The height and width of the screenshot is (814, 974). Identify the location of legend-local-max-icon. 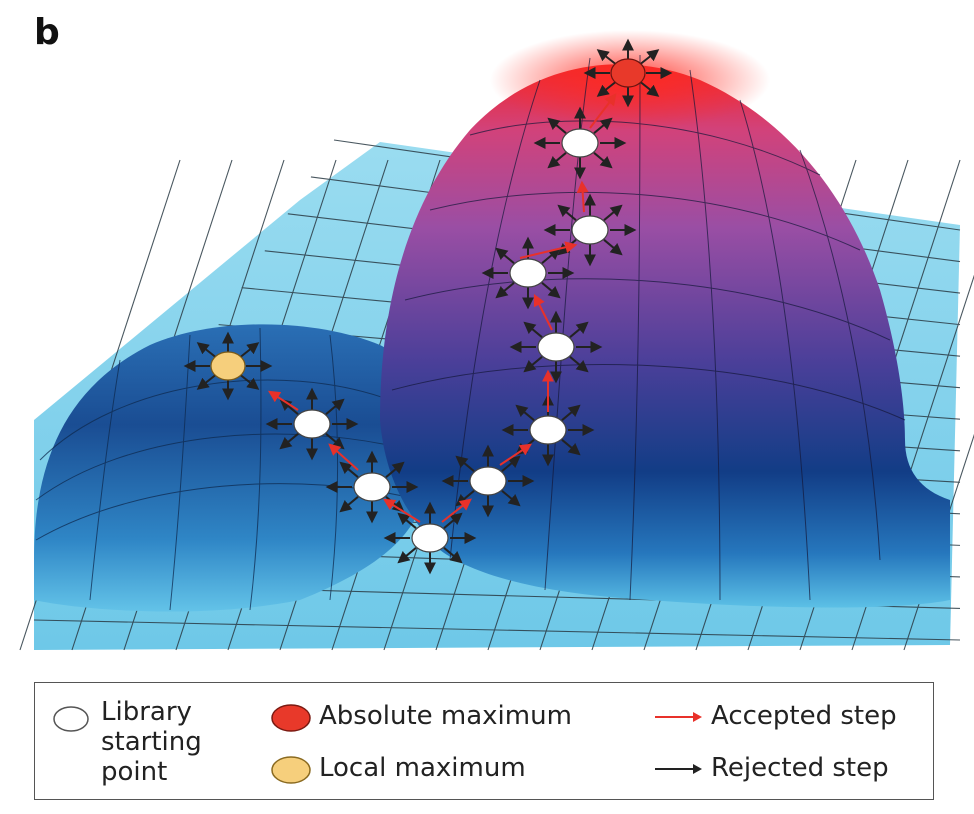
(291, 770).